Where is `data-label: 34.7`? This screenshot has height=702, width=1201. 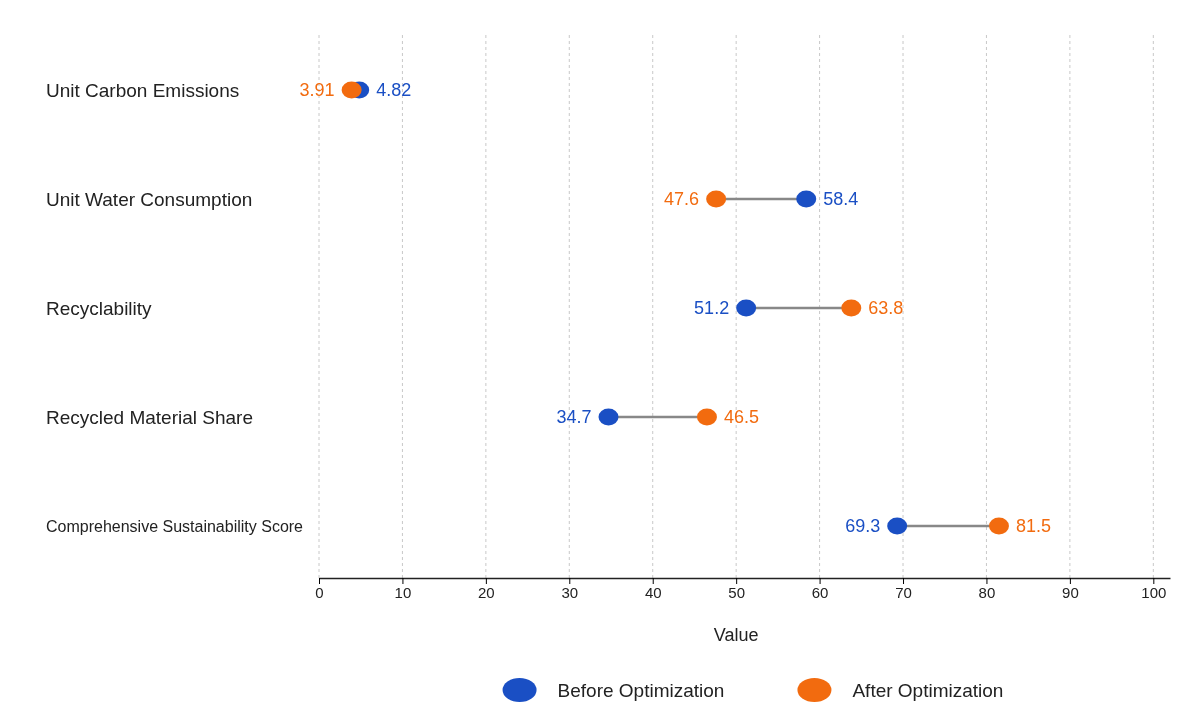
data-label: 34.7 is located at coordinates (574, 417).